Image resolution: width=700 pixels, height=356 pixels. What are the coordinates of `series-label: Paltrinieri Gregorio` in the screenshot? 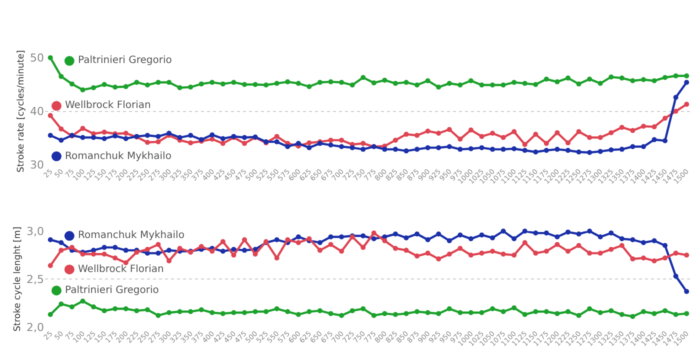 It's located at (112, 290).